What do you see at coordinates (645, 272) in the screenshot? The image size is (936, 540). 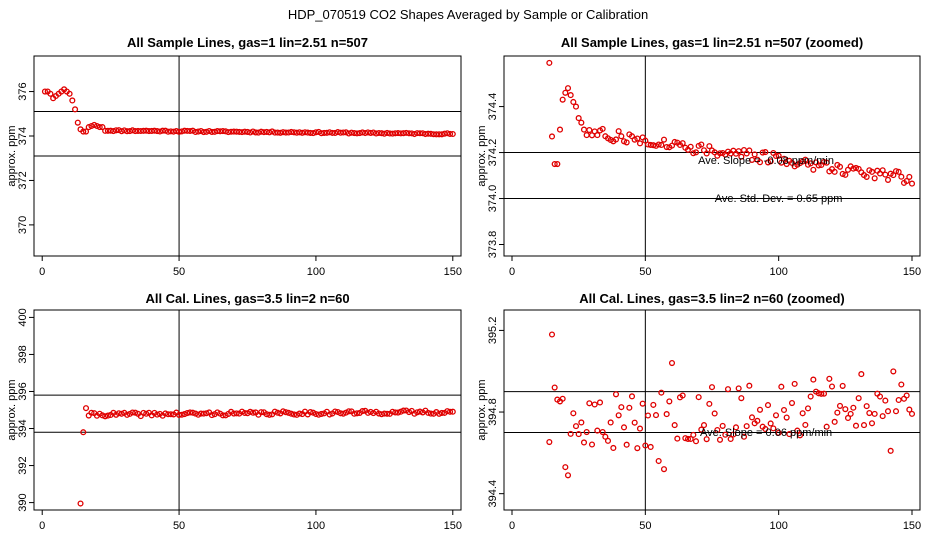 I see `x-tick-label: 50` at bounding box center [645, 272].